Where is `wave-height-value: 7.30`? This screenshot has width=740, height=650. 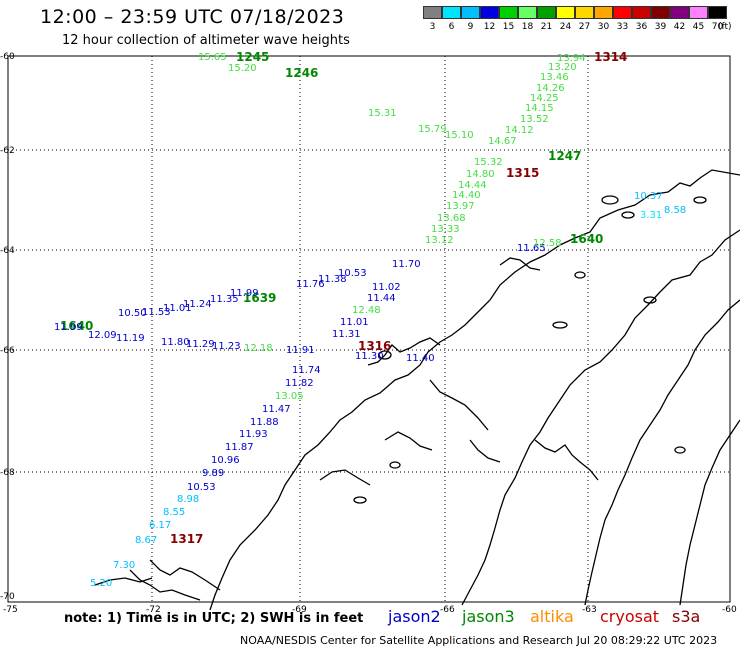 wave-height-value: 7.30 is located at coordinates (124, 565).